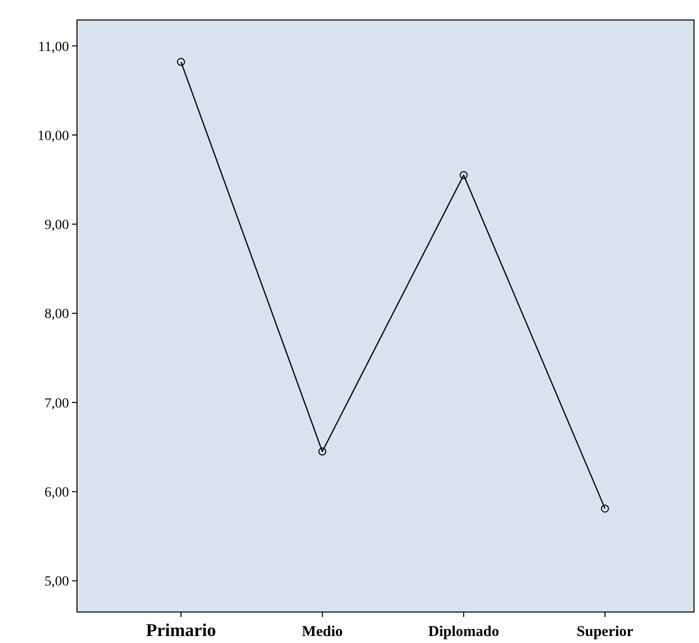  I want to click on y-tick-label: 10,00, so click(53, 136).